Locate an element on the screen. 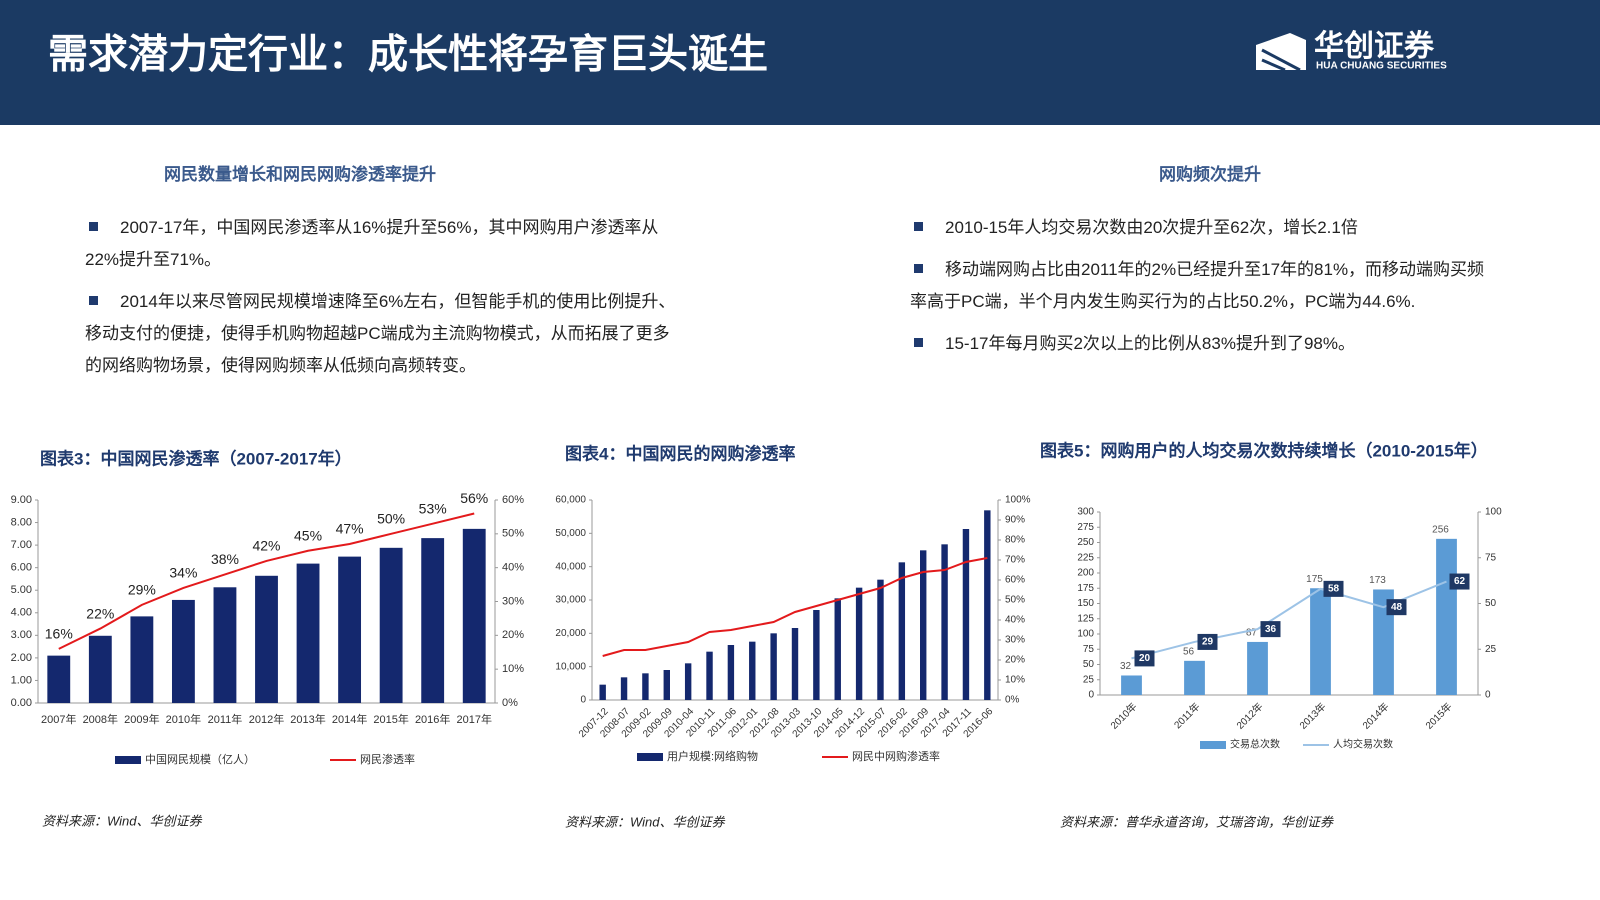 This screenshot has width=1600, height=900. data-label: 29 is located at coordinates (1208, 642).